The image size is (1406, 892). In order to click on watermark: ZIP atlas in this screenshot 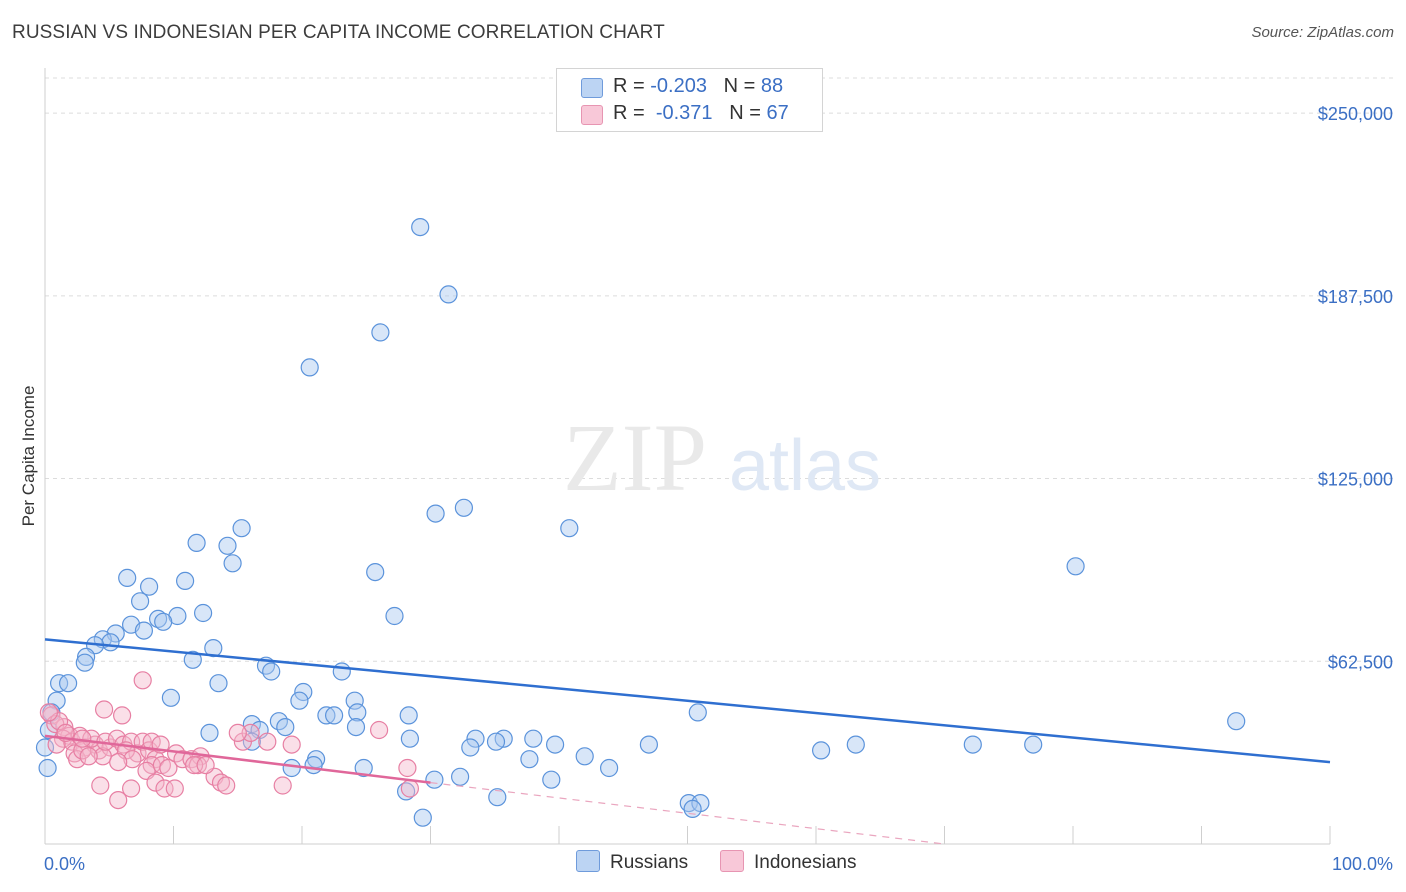, I will do `click(722, 457)`.